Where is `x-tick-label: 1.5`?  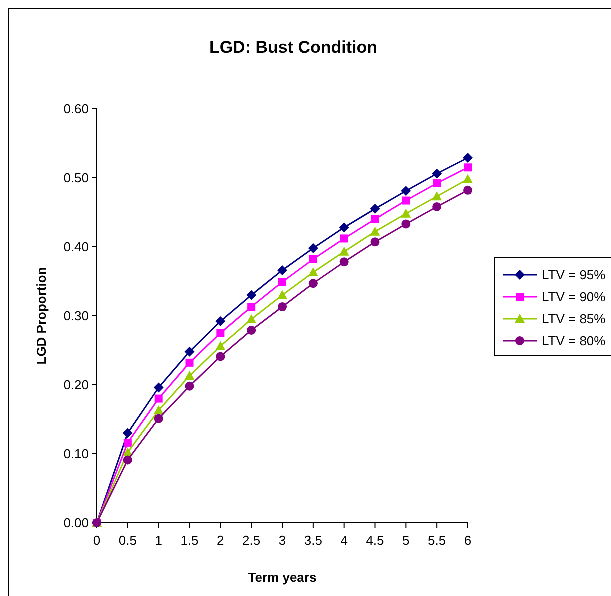
x-tick-label: 1.5 is located at coordinates (189, 540).